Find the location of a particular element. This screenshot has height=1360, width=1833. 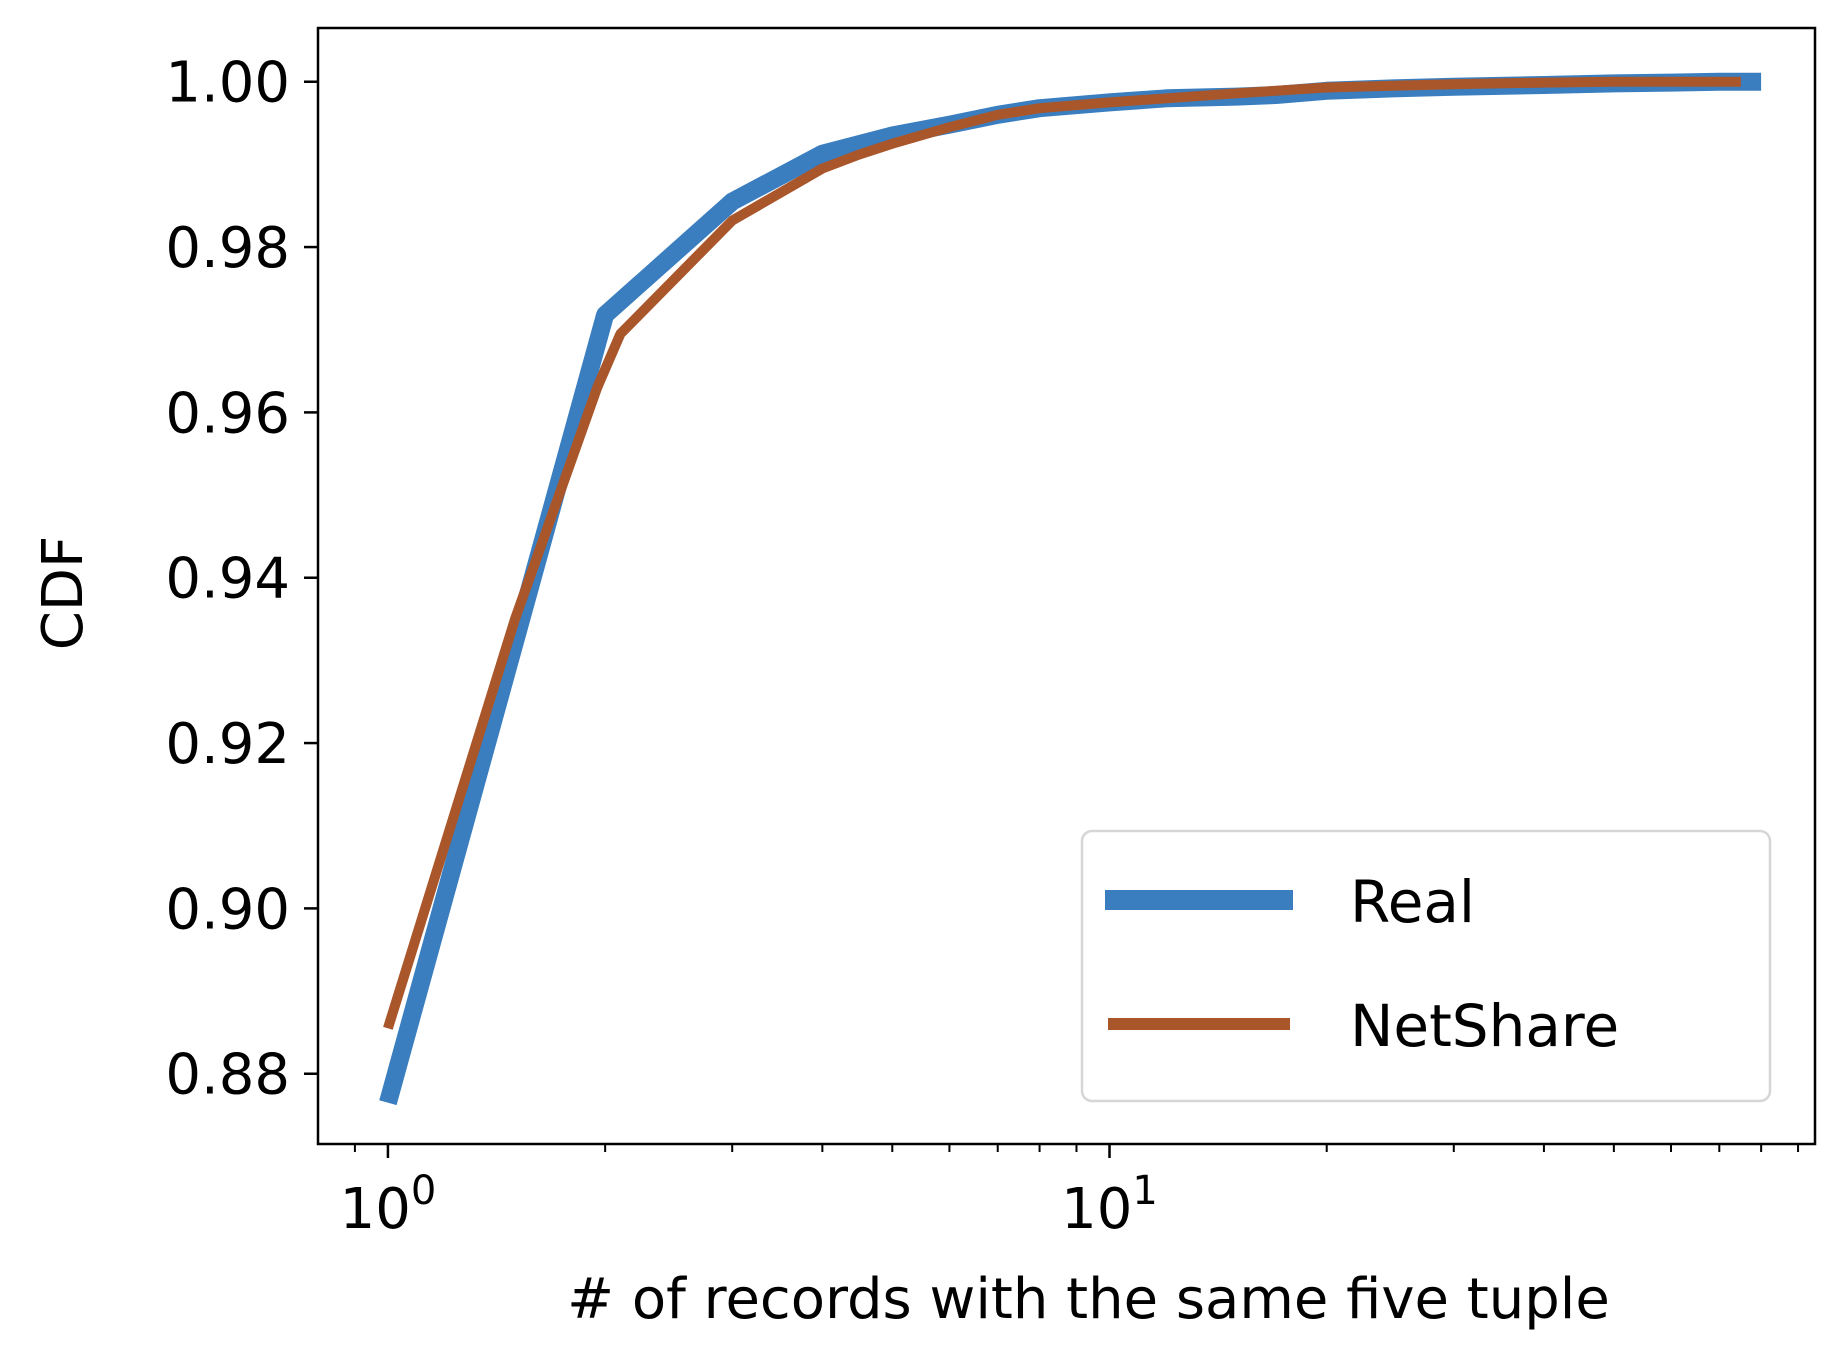

y-tick-label: 0.98 is located at coordinates (227, 248).